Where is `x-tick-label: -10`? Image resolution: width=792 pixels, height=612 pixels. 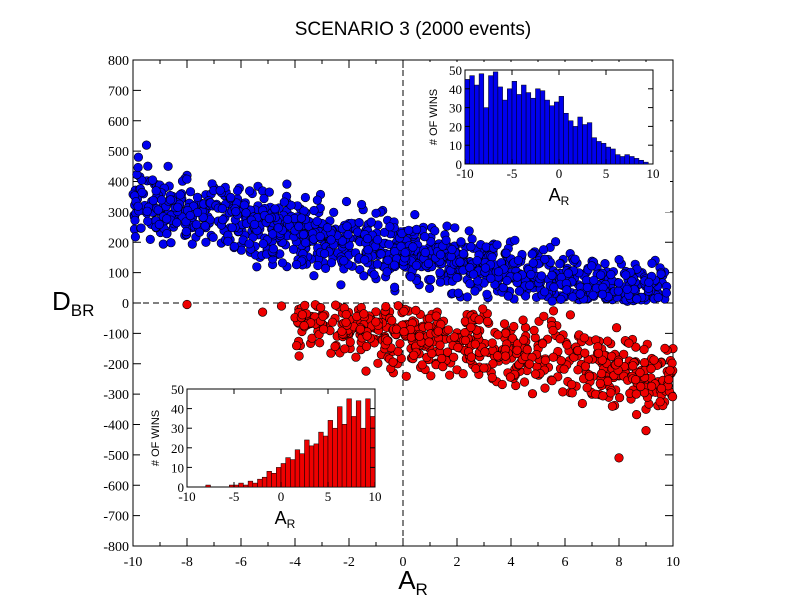
x-tick-label: -10 is located at coordinates (133, 562).